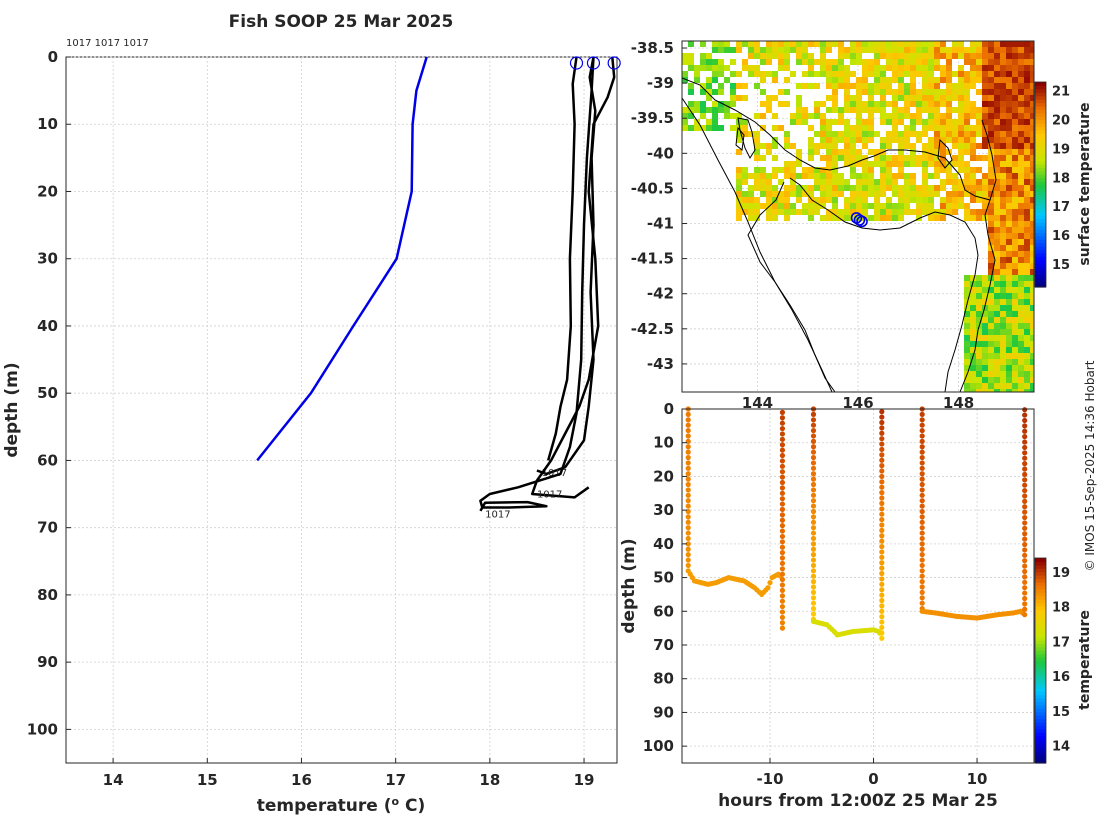  What do you see at coordinates (652, 48) in the screenshot?
I see `map-y-tick-label: -38.5` at bounding box center [652, 48].